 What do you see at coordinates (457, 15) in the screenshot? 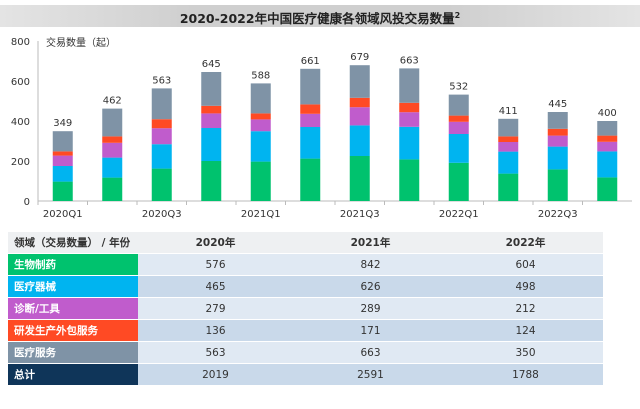
I see `title-footnote: 2` at bounding box center [457, 15].